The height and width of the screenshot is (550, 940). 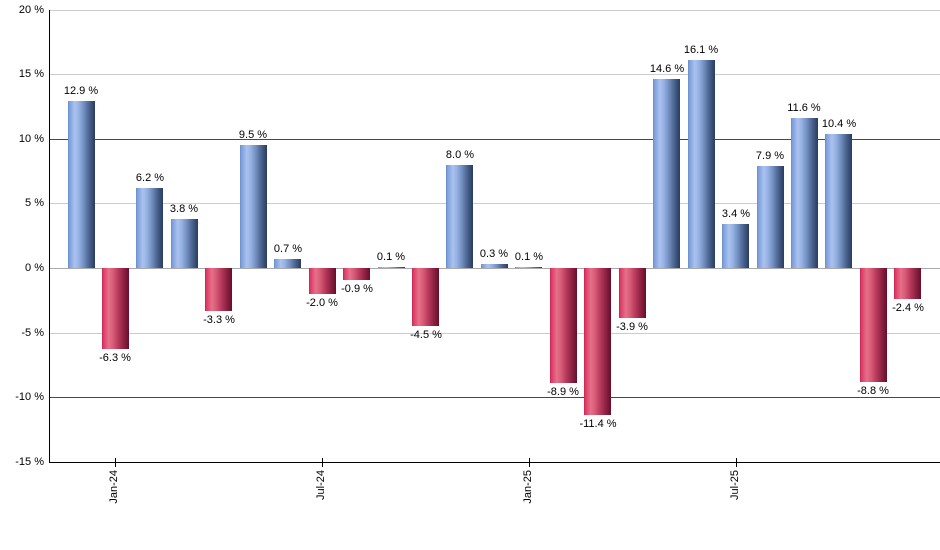 What do you see at coordinates (563, 392) in the screenshot?
I see `bar-value-label: -8.9 %` at bounding box center [563, 392].